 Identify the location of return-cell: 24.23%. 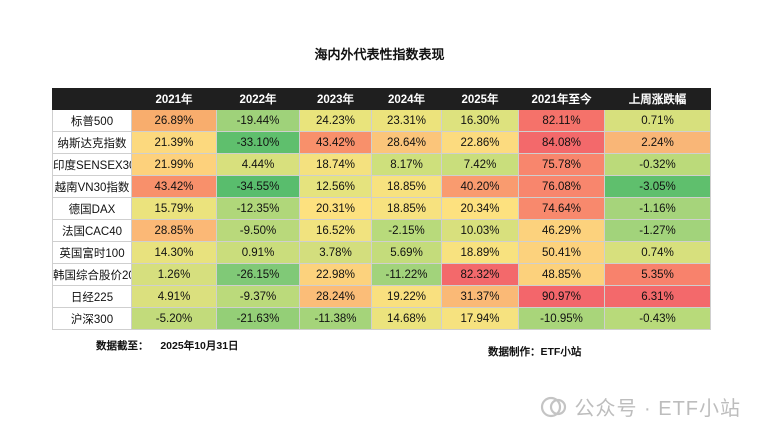
(335, 120).